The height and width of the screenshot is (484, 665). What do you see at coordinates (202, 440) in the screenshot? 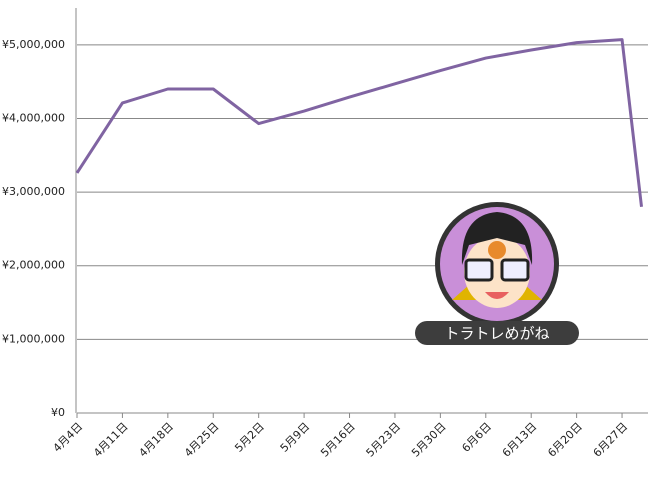
I see `x-tick-label: 4月25日` at bounding box center [202, 440].